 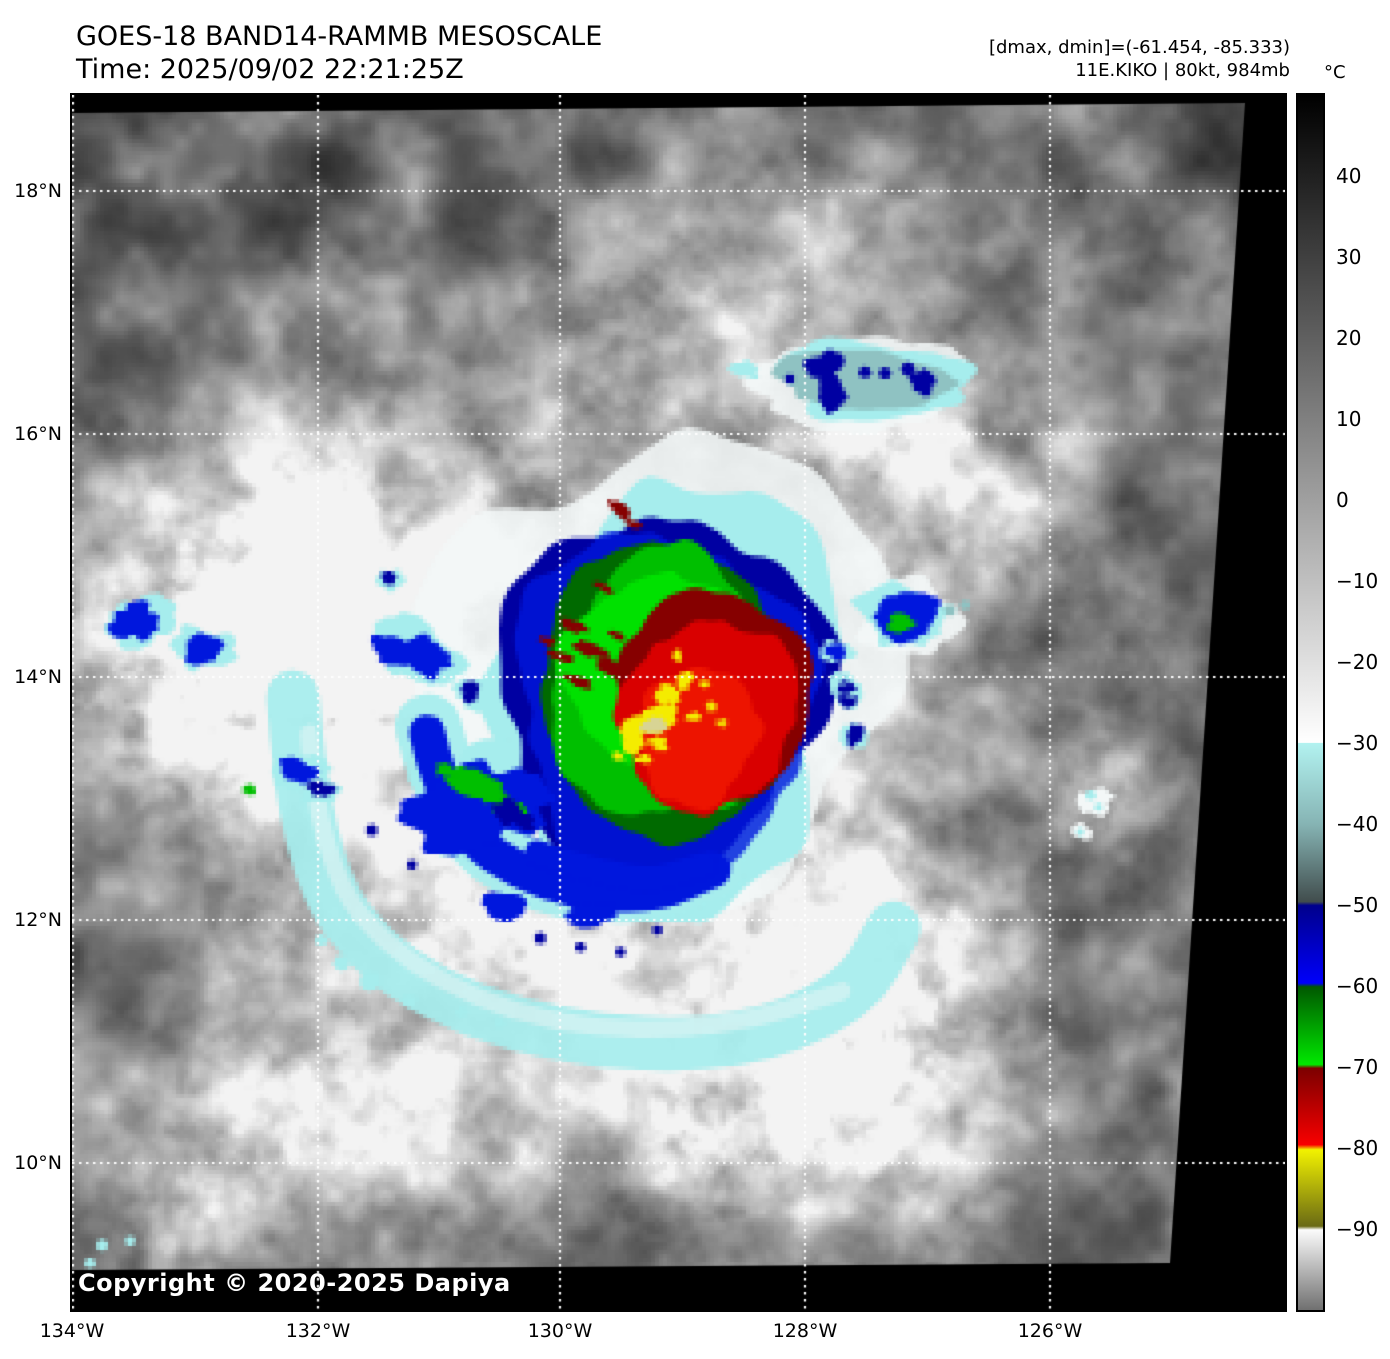 What do you see at coordinates (38, 1163) in the screenshot?
I see `lat-tick-label: 10°N` at bounding box center [38, 1163].